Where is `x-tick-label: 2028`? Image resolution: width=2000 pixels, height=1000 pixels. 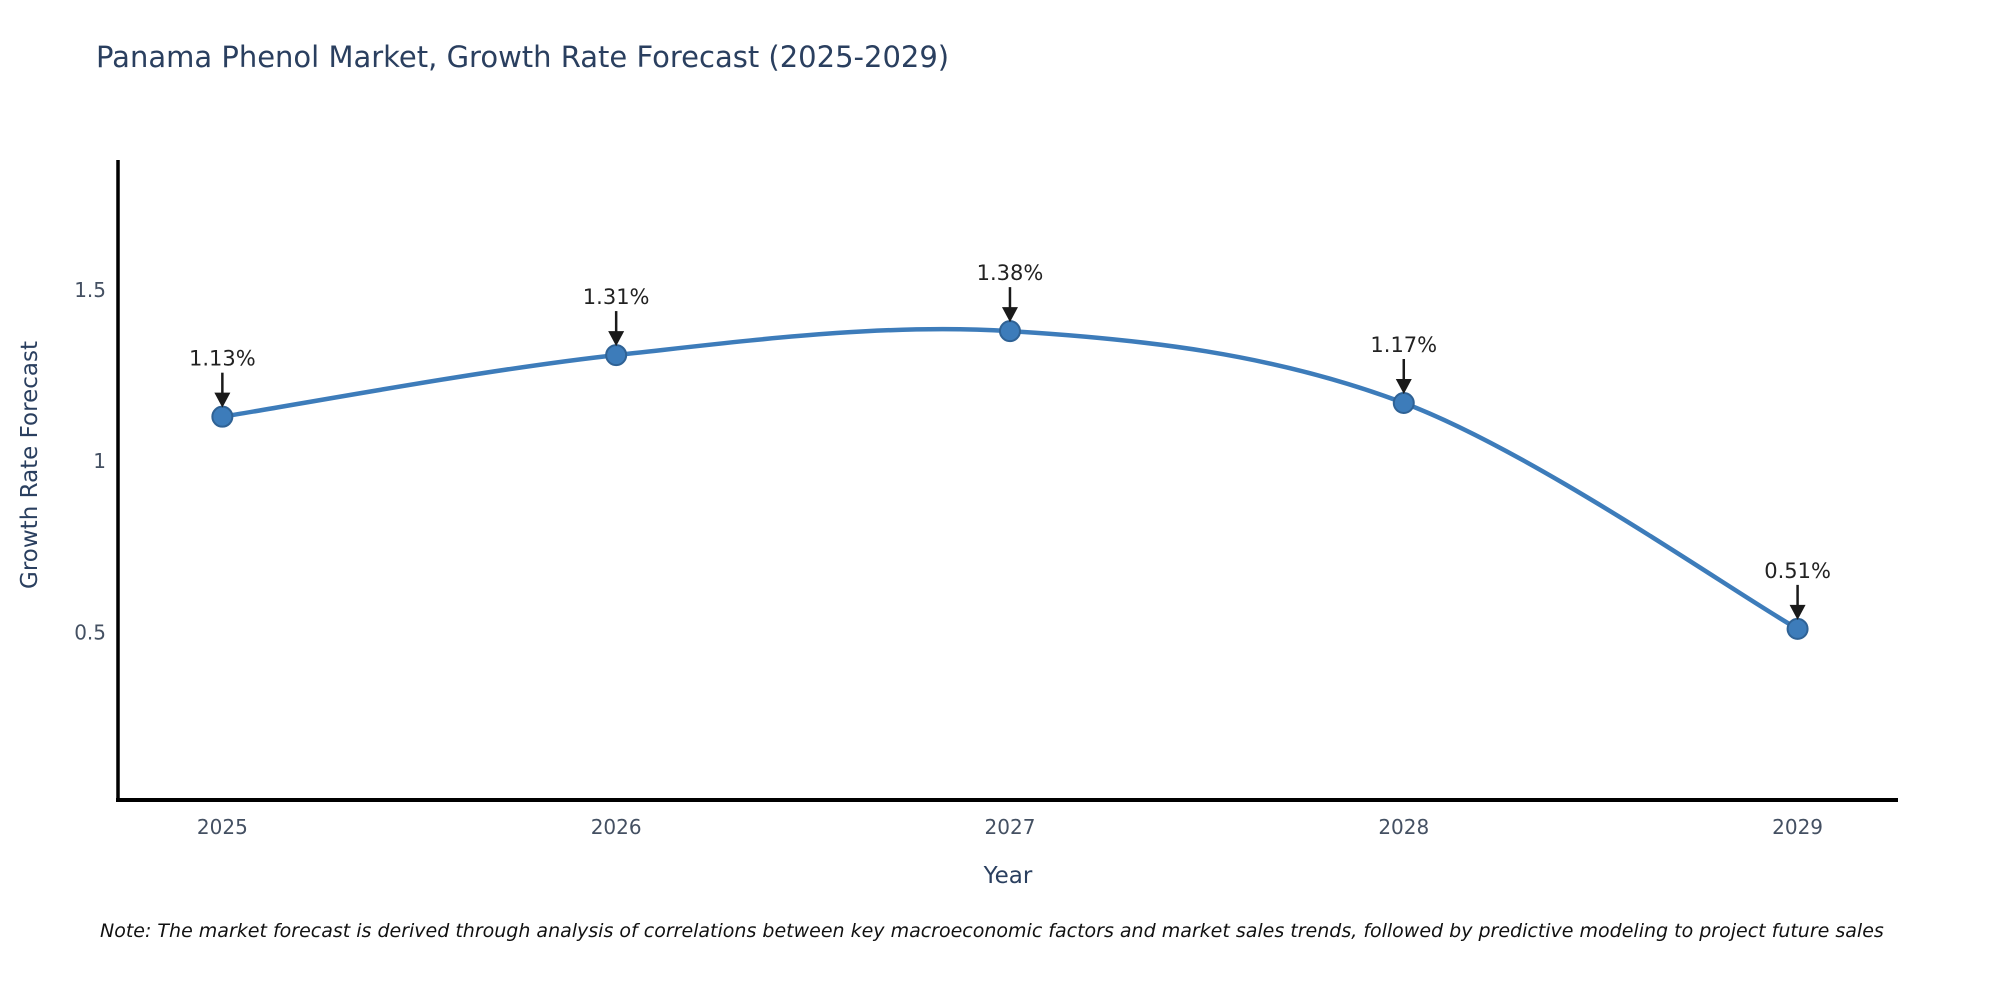 x-tick-label: 2028 is located at coordinates (1403, 827).